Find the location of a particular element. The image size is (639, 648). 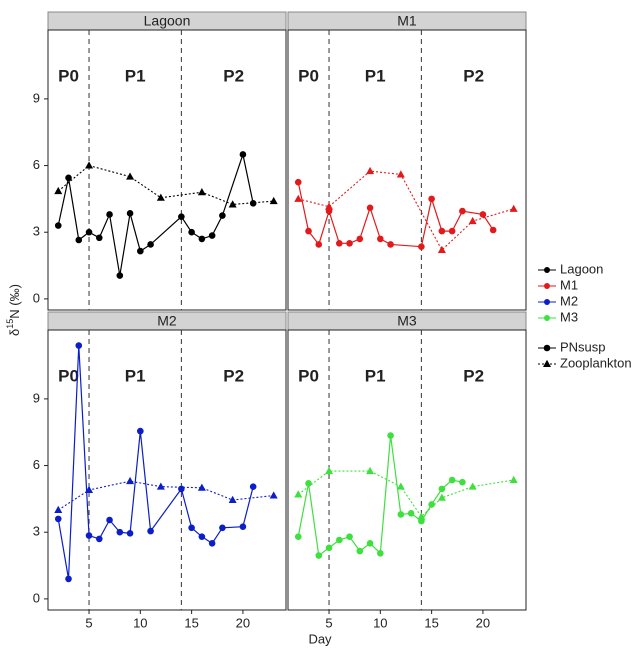

legend-label: Zooplankton is located at coordinates (596, 362).